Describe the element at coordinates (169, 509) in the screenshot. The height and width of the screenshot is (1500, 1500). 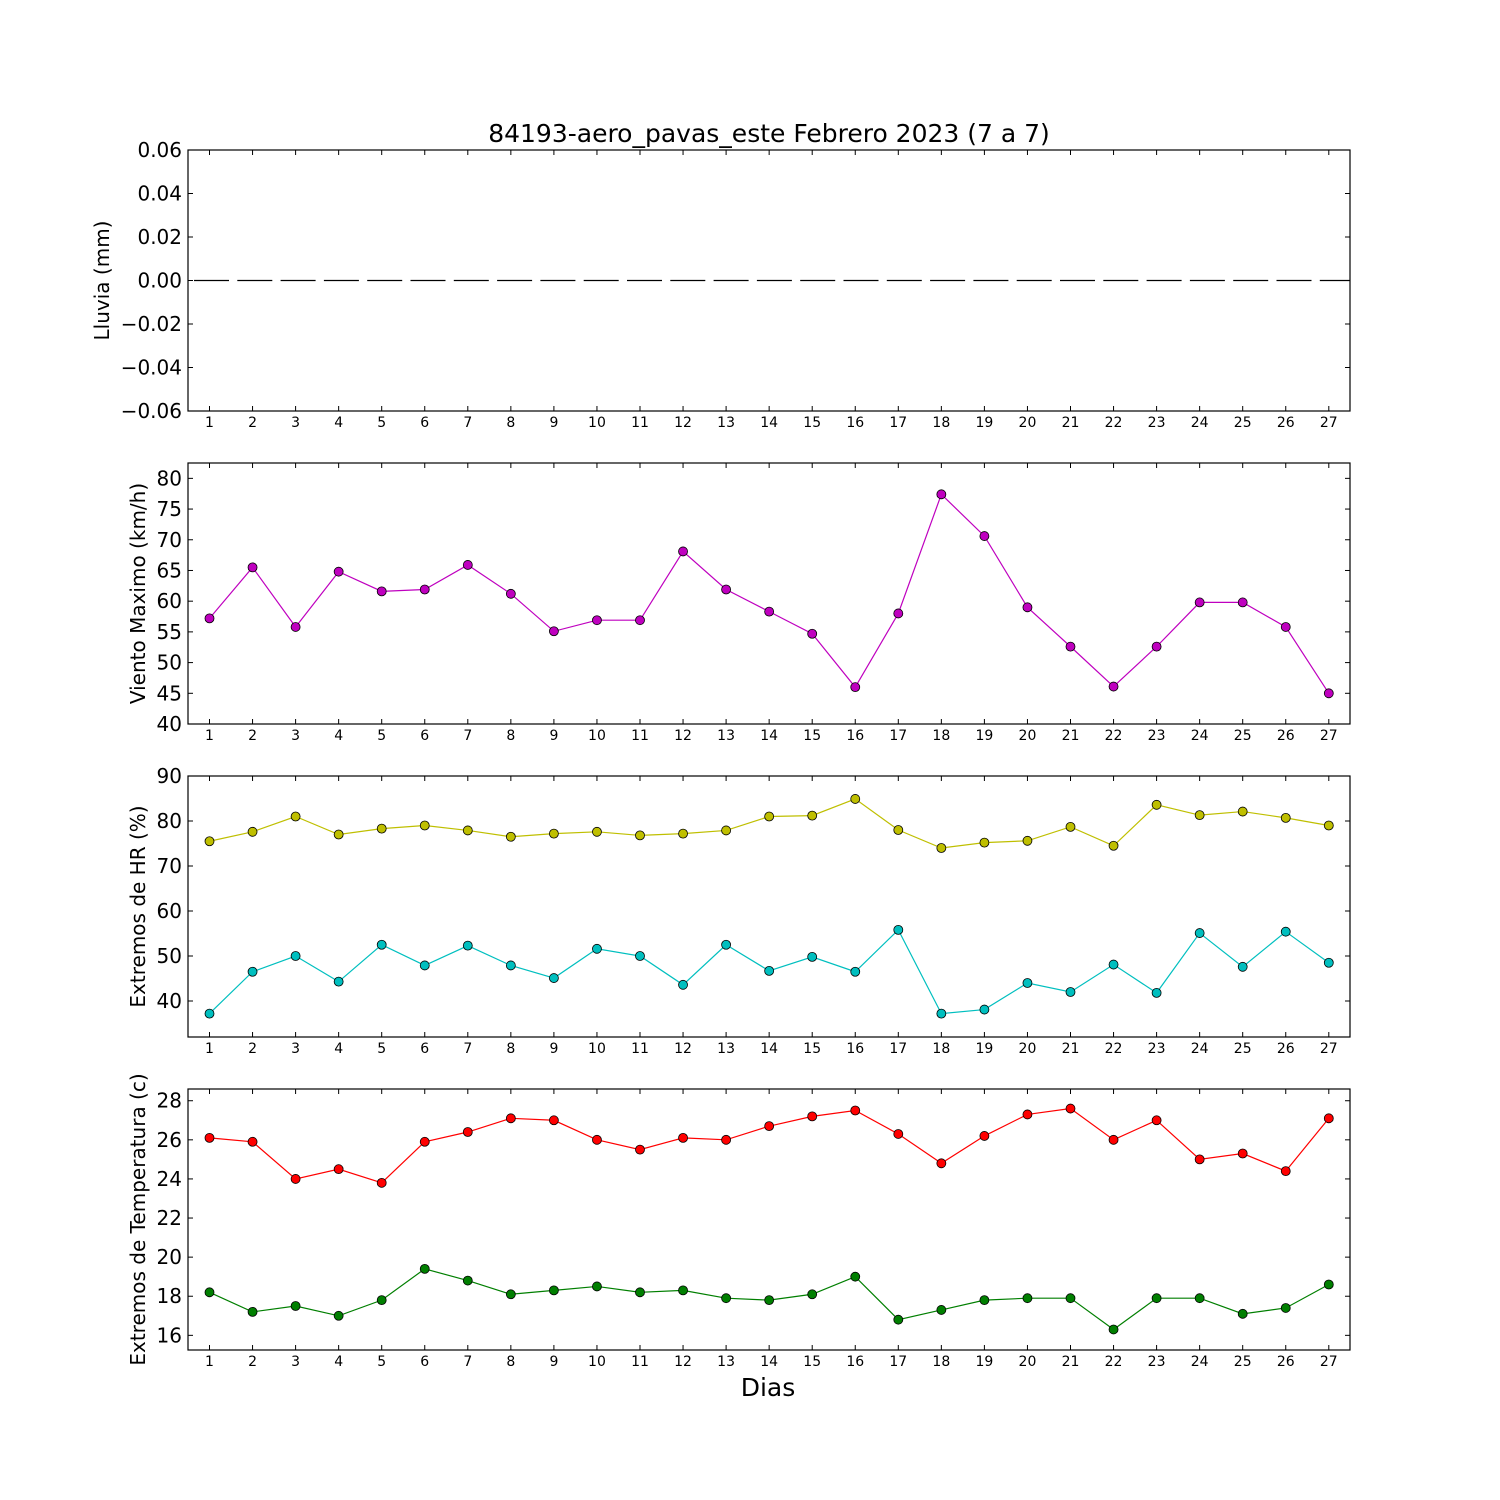
I see `y-tick-label: 75` at that location.